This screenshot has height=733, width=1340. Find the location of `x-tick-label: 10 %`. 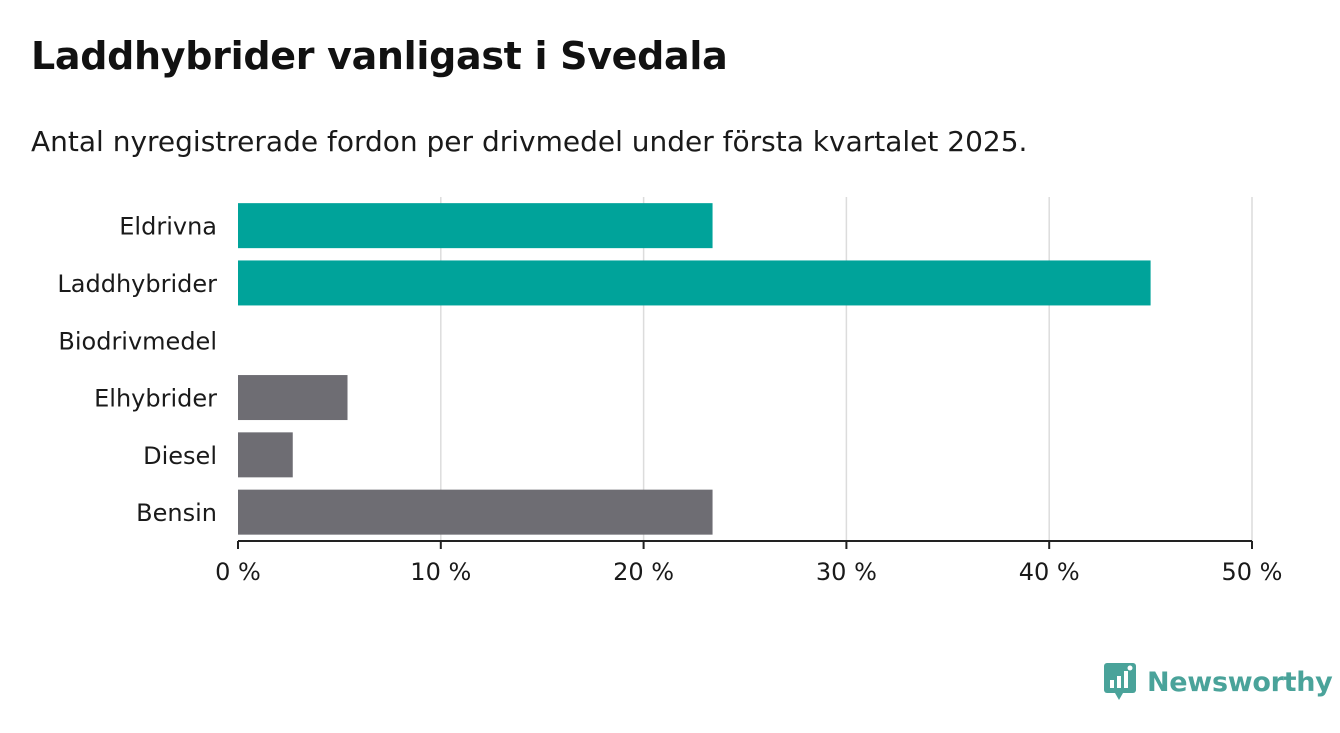

x-tick-label: 10 % is located at coordinates (440, 572).